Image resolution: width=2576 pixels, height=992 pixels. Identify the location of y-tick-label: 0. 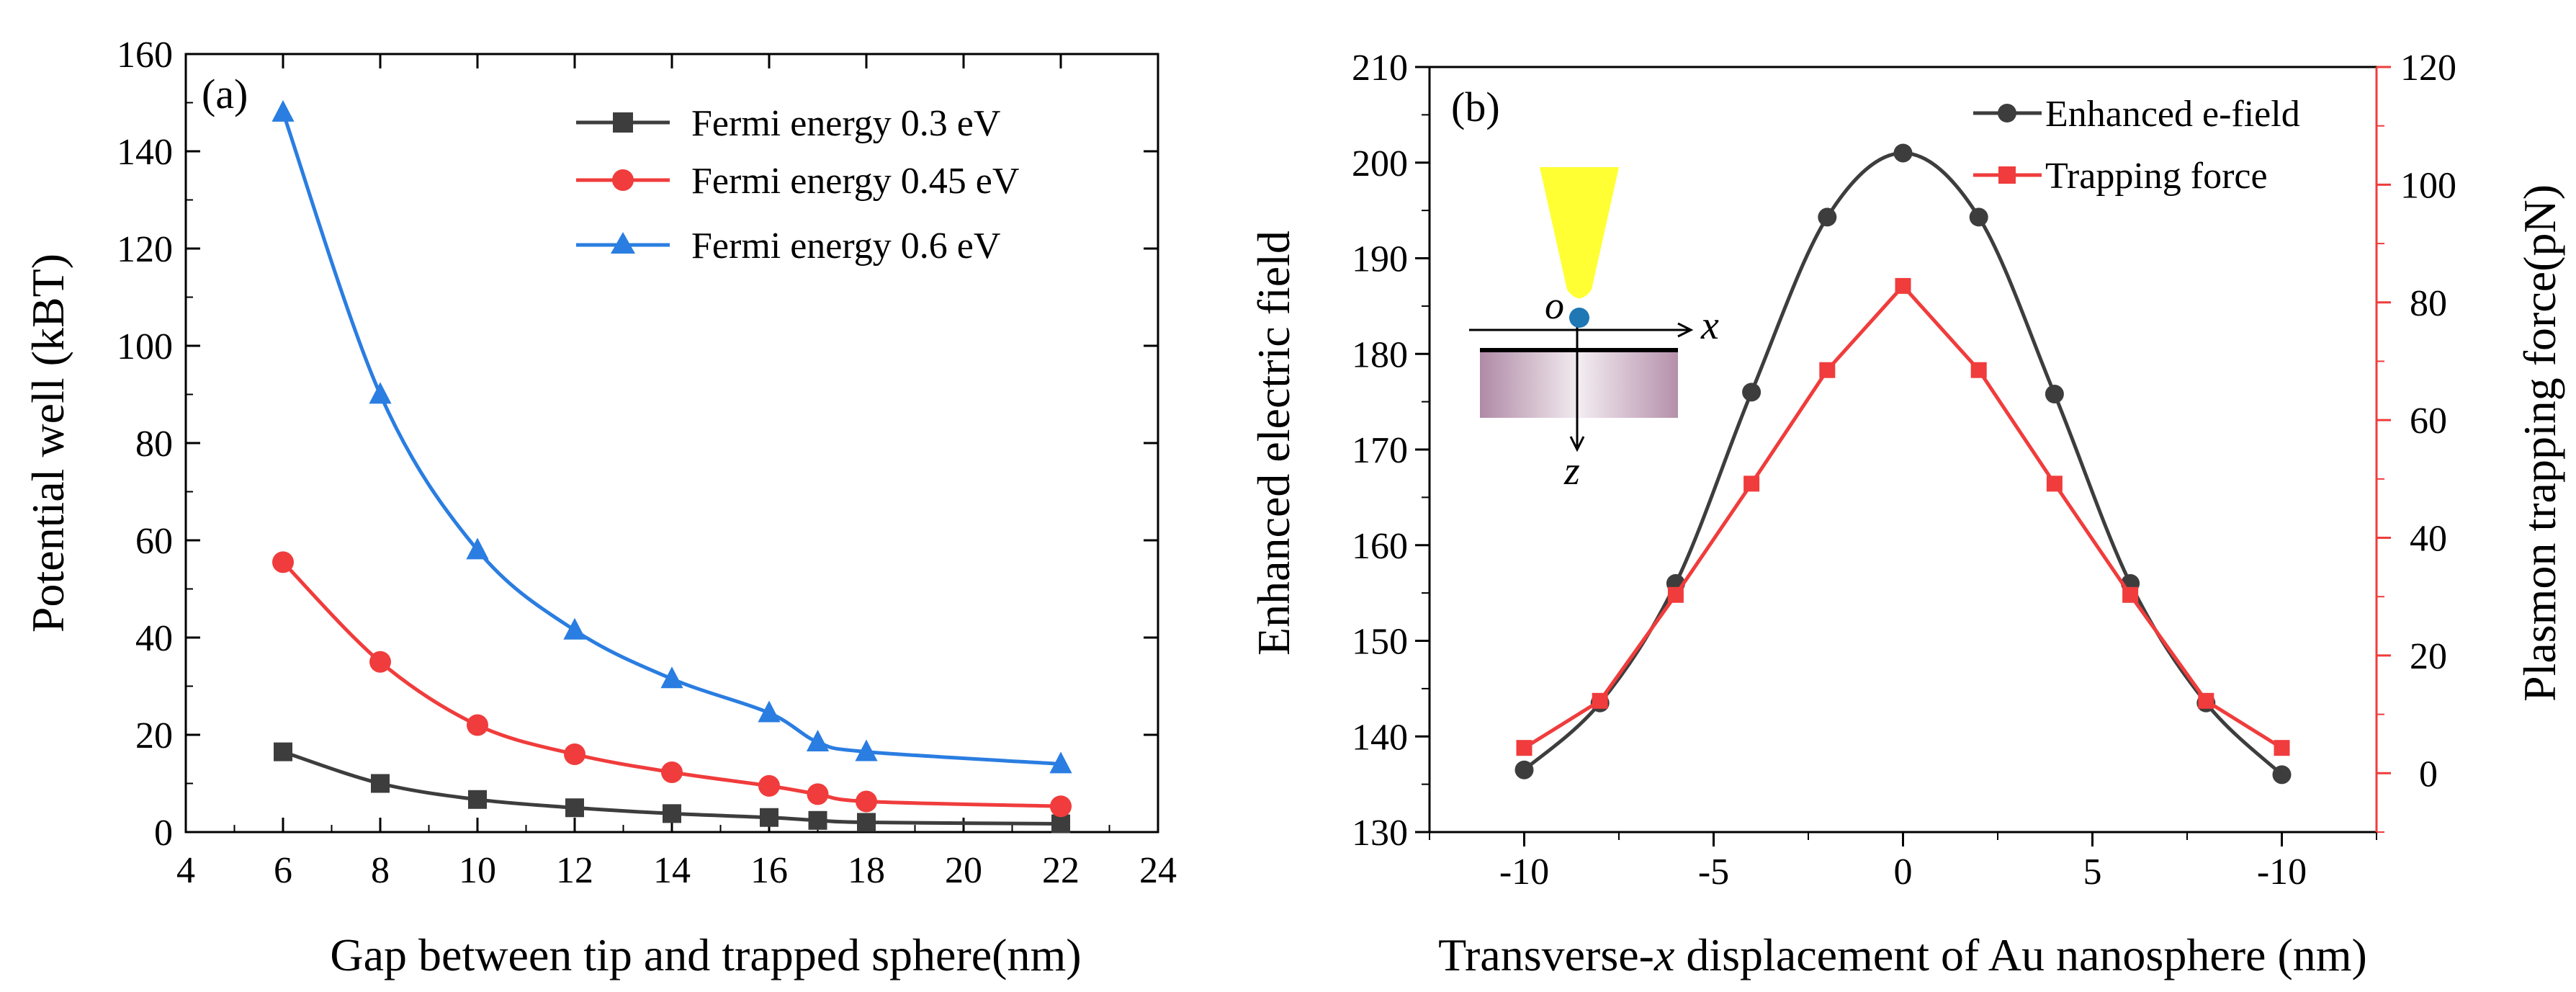
(163, 833).